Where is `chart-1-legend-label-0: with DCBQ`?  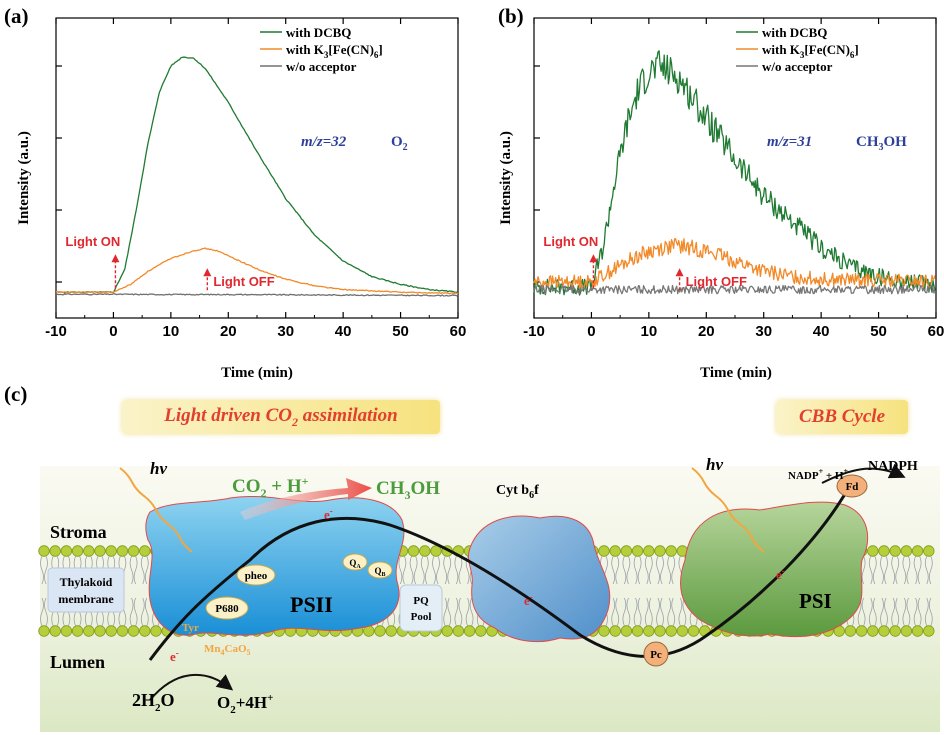 chart-1-legend-label-0: with DCBQ is located at coordinates (794, 32).